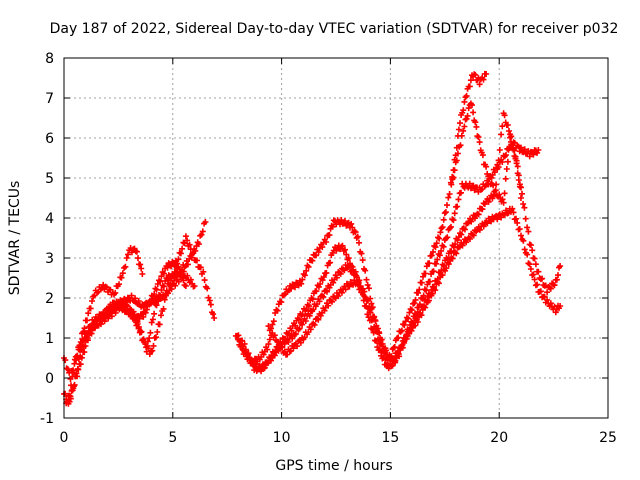 The width and height of the screenshot is (640, 480). What do you see at coordinates (49, 99) in the screenshot?
I see `y-tick-label: 7` at bounding box center [49, 99].